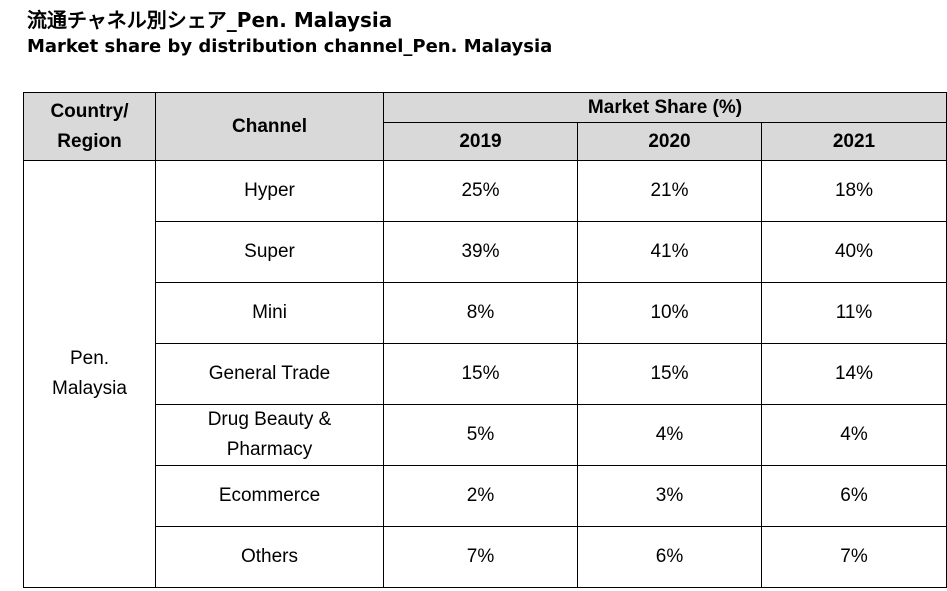 Image resolution: width=947 pixels, height=591 pixels. What do you see at coordinates (480, 374) in the screenshot?
I see `share-value-2019: 15%` at bounding box center [480, 374].